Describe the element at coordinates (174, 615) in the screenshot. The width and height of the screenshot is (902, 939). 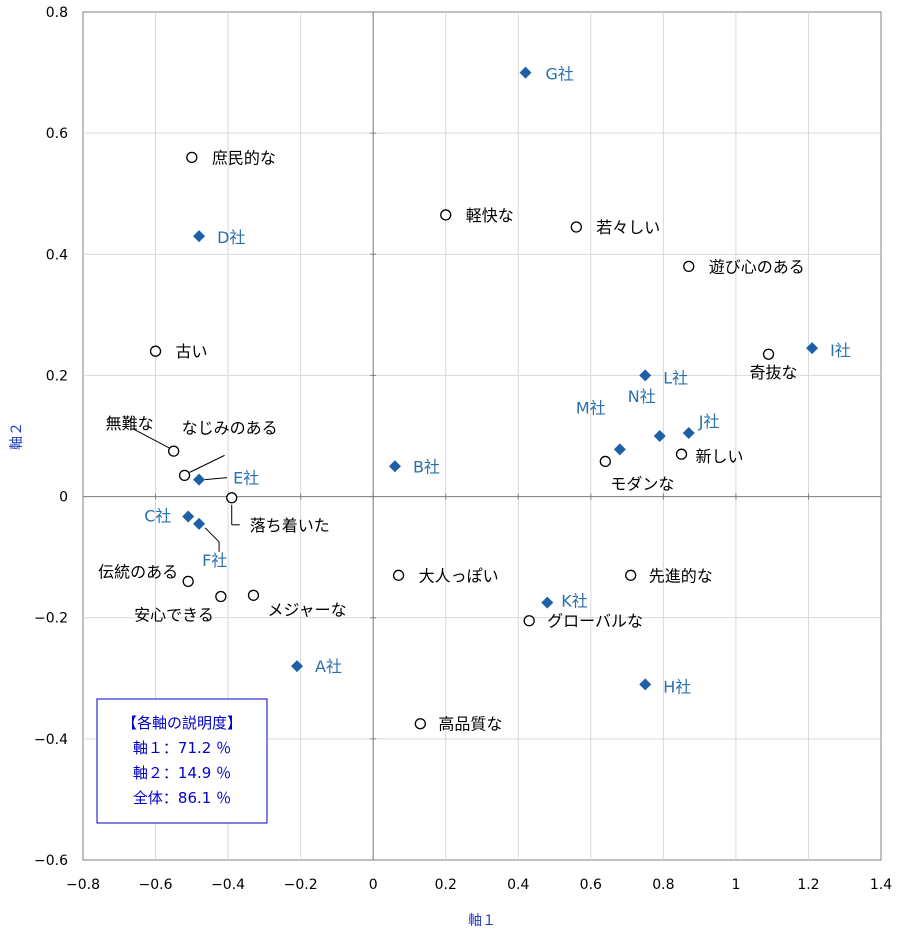
I see `attribute-label: 安心できる` at that location.